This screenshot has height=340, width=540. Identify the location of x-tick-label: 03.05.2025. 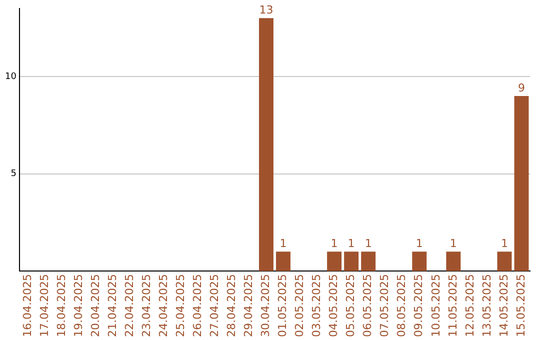
(317, 306).